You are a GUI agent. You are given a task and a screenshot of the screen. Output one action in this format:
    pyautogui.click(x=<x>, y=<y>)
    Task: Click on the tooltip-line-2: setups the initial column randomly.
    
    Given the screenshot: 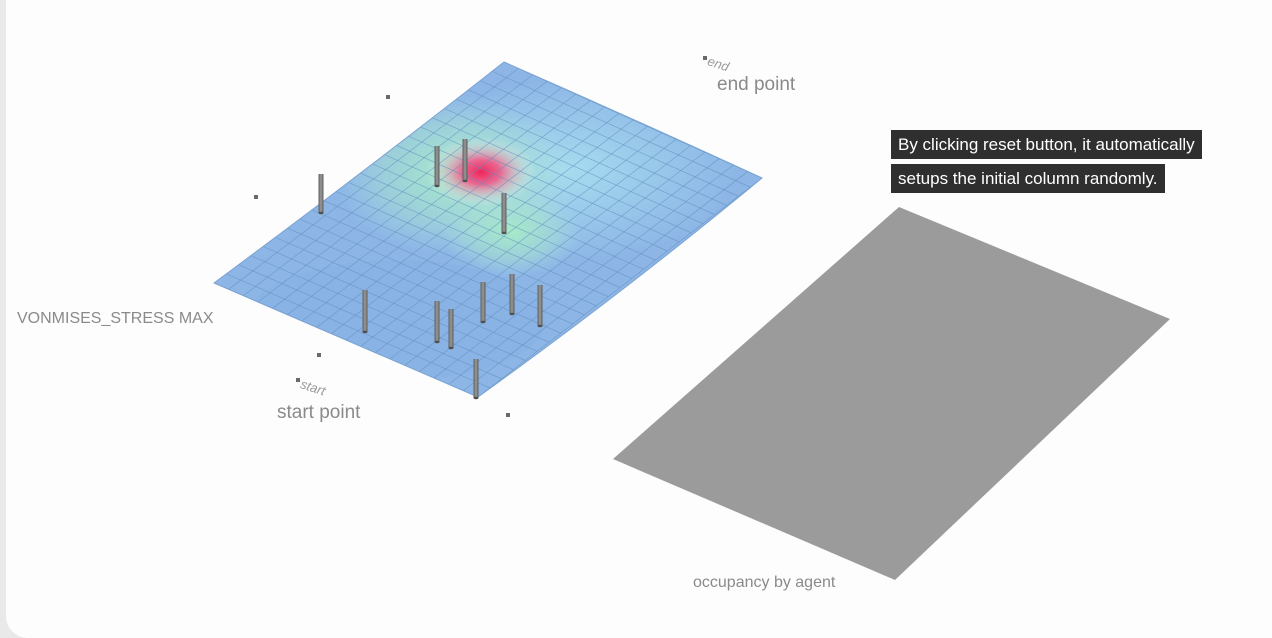 What is the action you would take?
    pyautogui.click(x=1028, y=178)
    